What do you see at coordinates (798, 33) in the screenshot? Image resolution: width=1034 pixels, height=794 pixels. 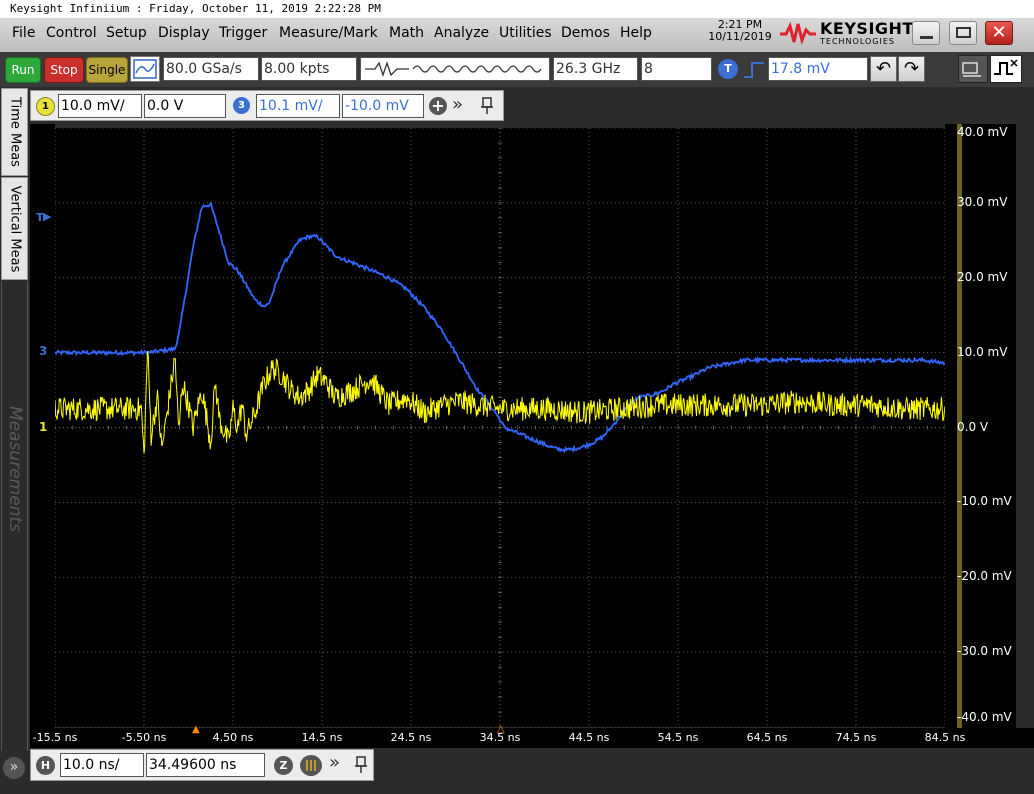 I see `keysight-wave-icon` at bounding box center [798, 33].